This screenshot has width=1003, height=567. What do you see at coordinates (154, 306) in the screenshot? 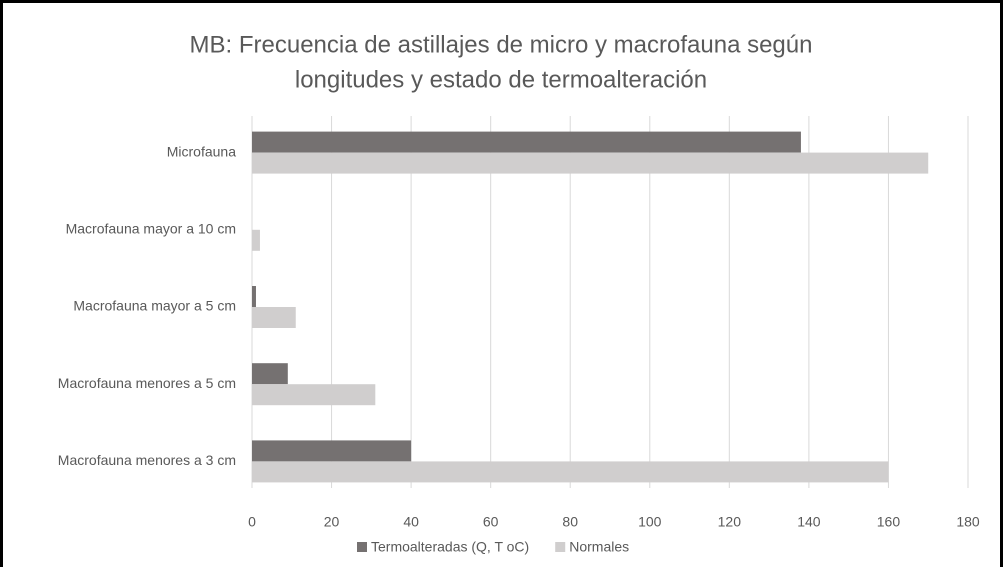
I see `y-tick-label: Macrofauna mayor a 5 cm` at bounding box center [154, 306].